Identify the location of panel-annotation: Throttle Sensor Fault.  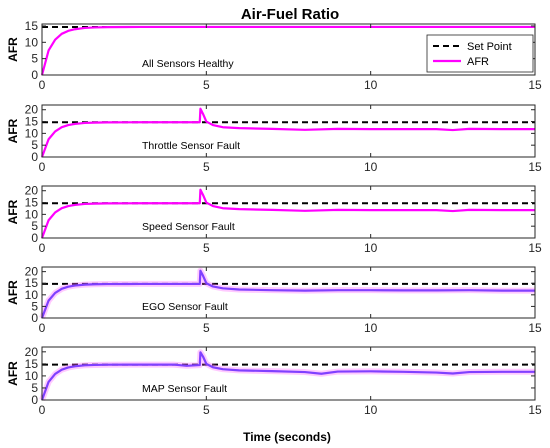
(191, 146).